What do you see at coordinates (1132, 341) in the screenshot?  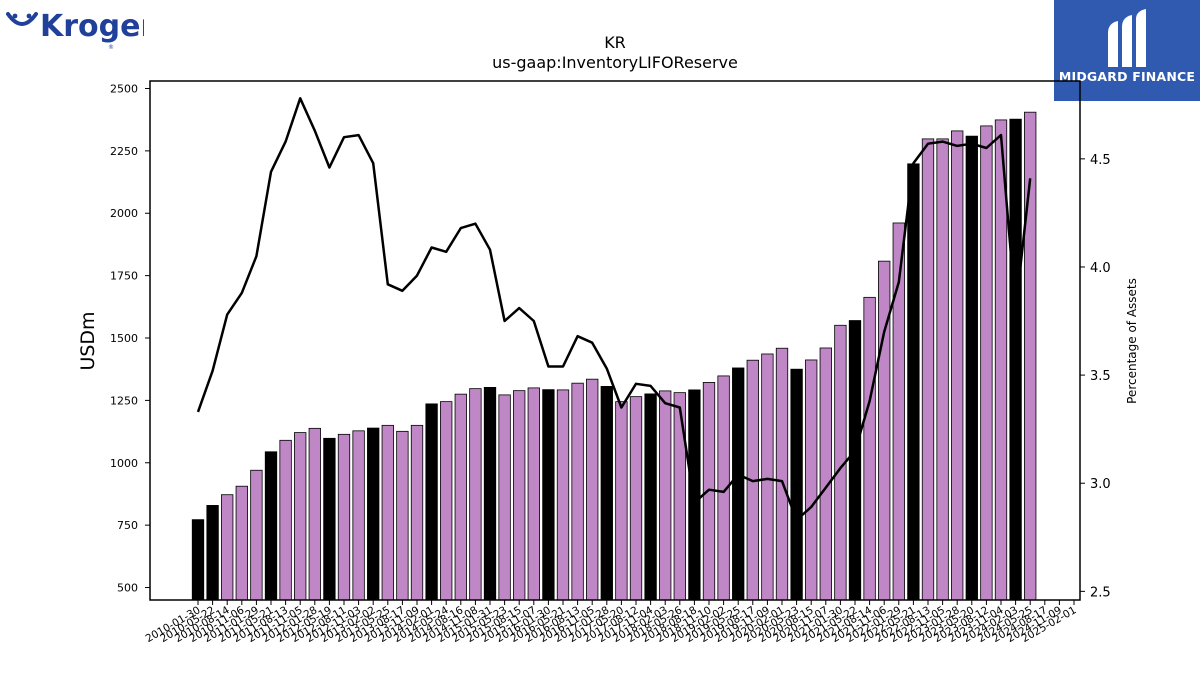 I see `y2-axis-label: Percentage of Assets` at bounding box center [1132, 341].